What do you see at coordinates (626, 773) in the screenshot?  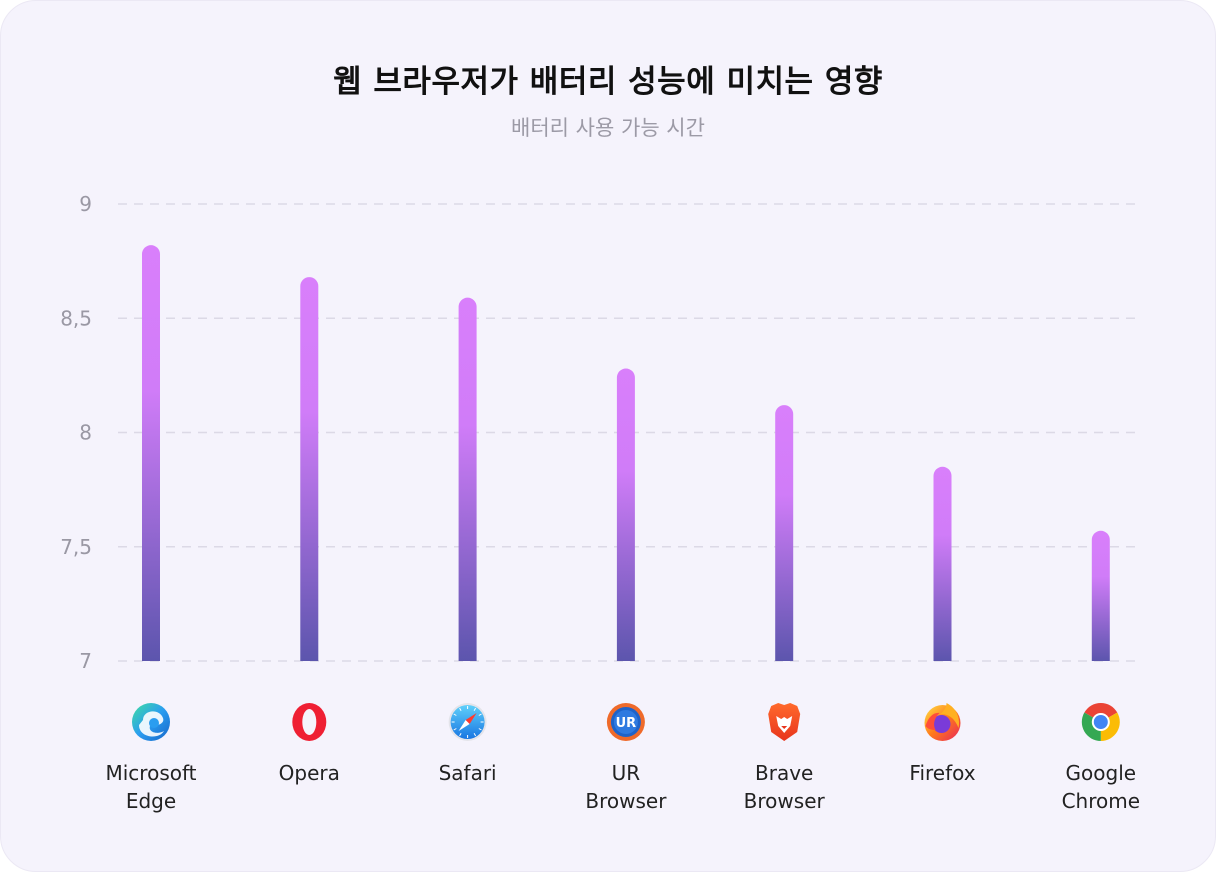 I see `x-category-label: UR` at bounding box center [626, 773].